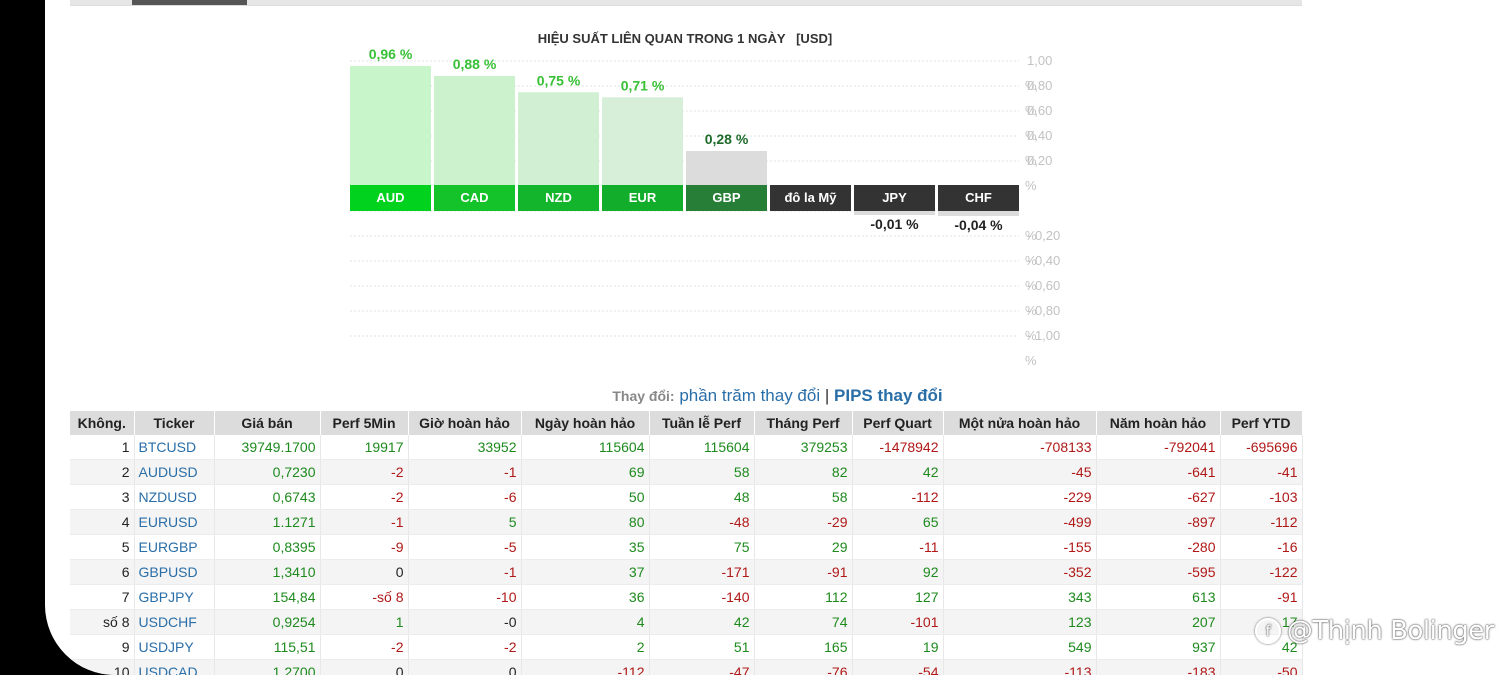 The height and width of the screenshot is (675, 1510). What do you see at coordinates (465, 547) in the screenshot?
I see `perf-cell: -5` at bounding box center [465, 547].